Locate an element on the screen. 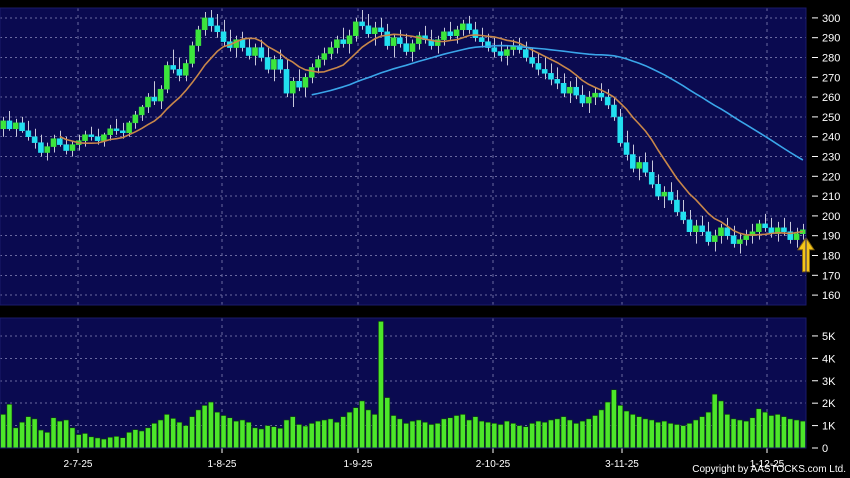 The width and height of the screenshot is (850, 478). price-axis-tick-label: 260 is located at coordinates (831, 98).